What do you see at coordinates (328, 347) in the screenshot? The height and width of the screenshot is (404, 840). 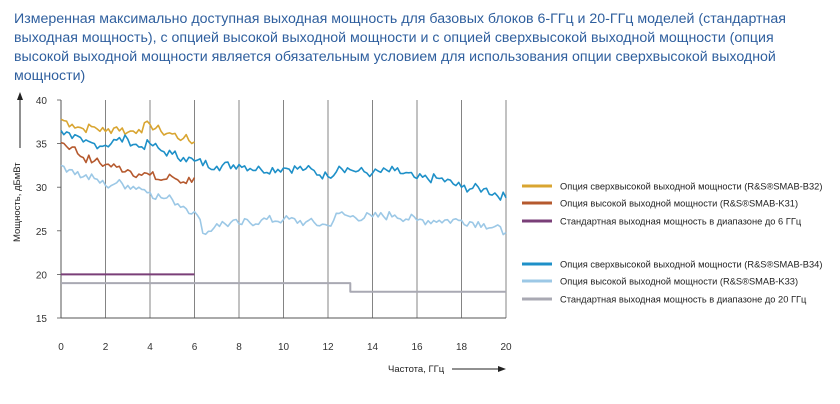 I see `x-tick-label: 12` at bounding box center [328, 347].